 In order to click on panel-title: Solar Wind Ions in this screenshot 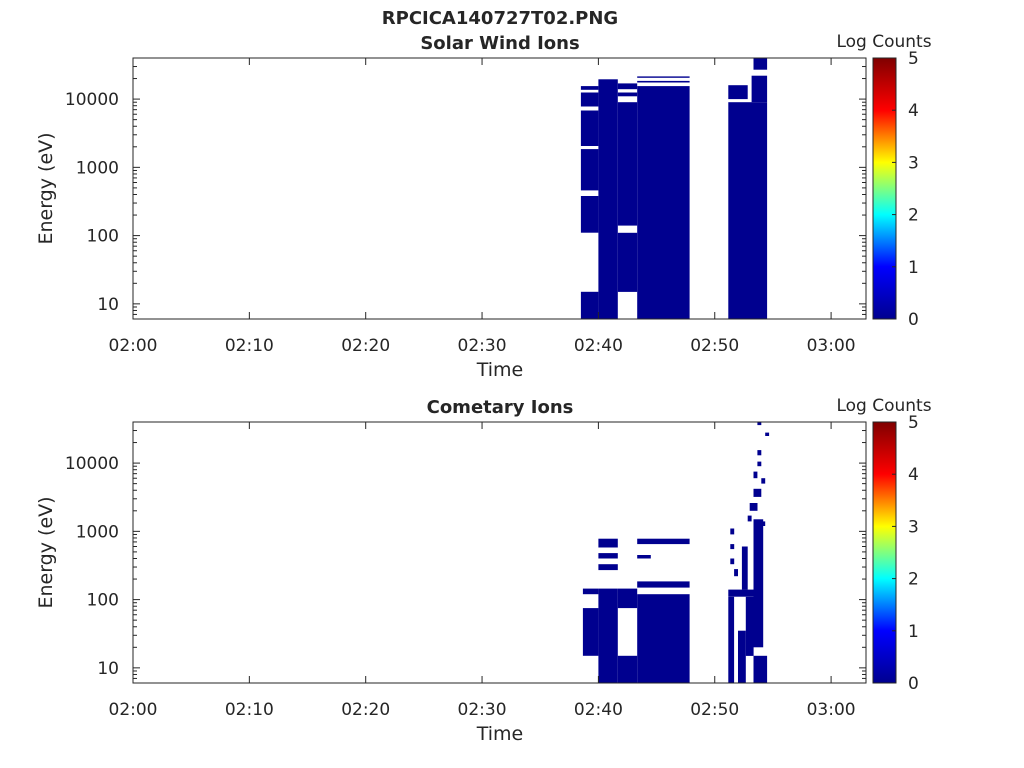, I will do `click(499, 43)`.